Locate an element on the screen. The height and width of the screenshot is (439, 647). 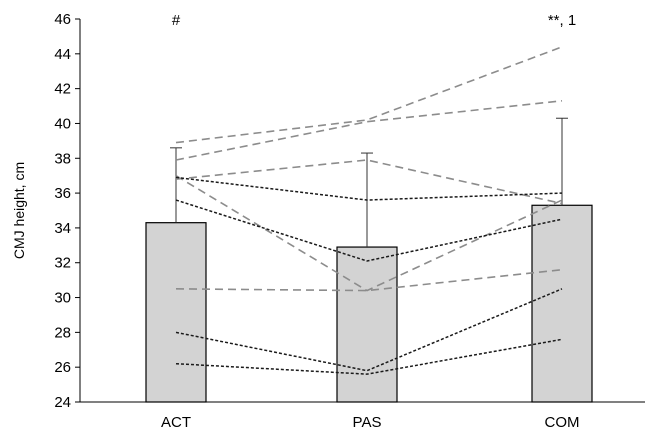
significance-annotation: # is located at coordinates (176, 20).